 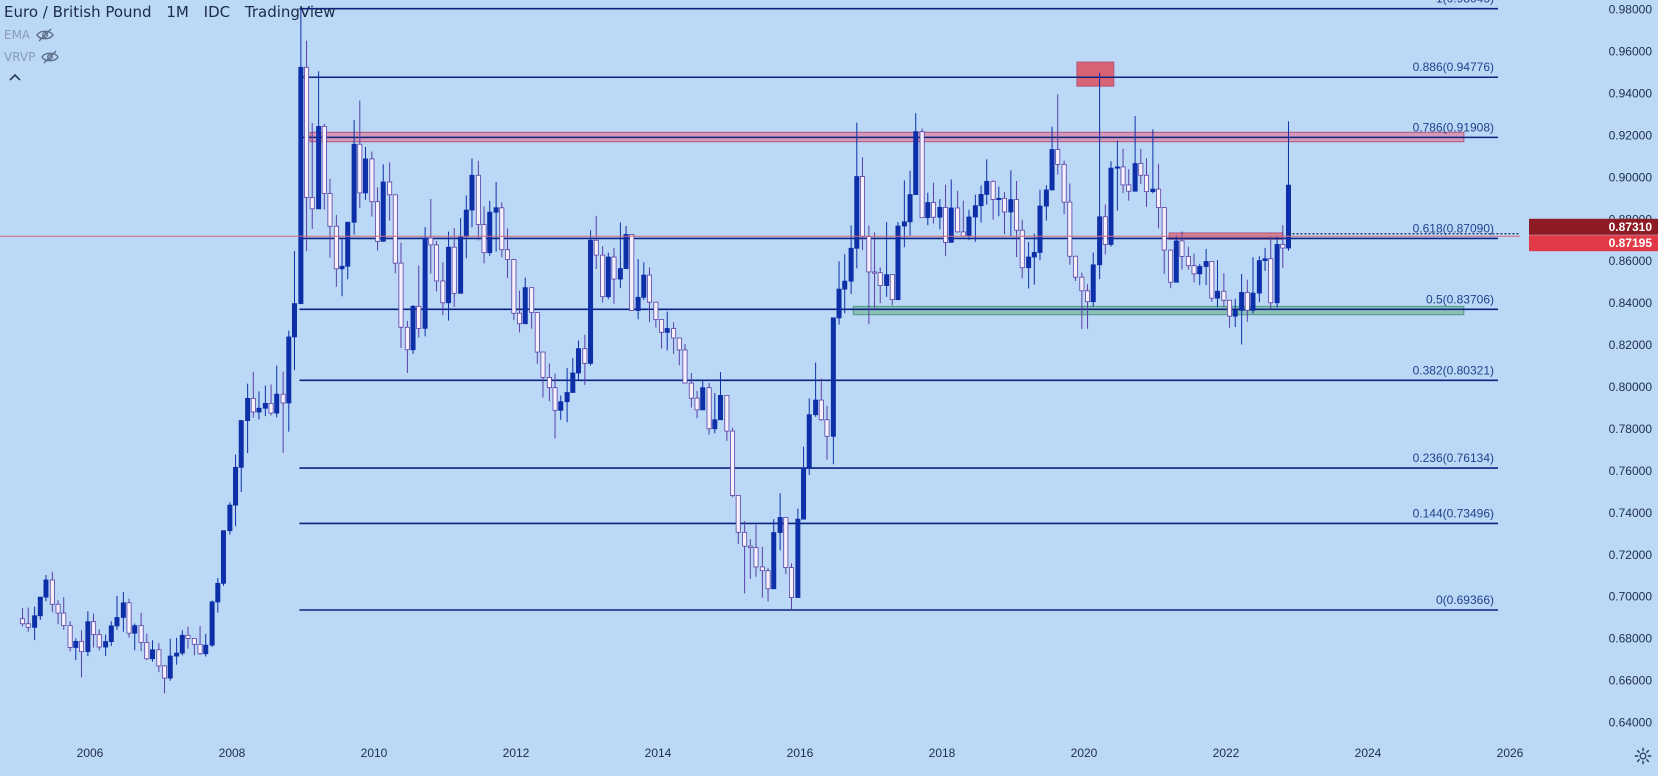 I want to click on eye-crossed-icon, so click(x=45, y=35).